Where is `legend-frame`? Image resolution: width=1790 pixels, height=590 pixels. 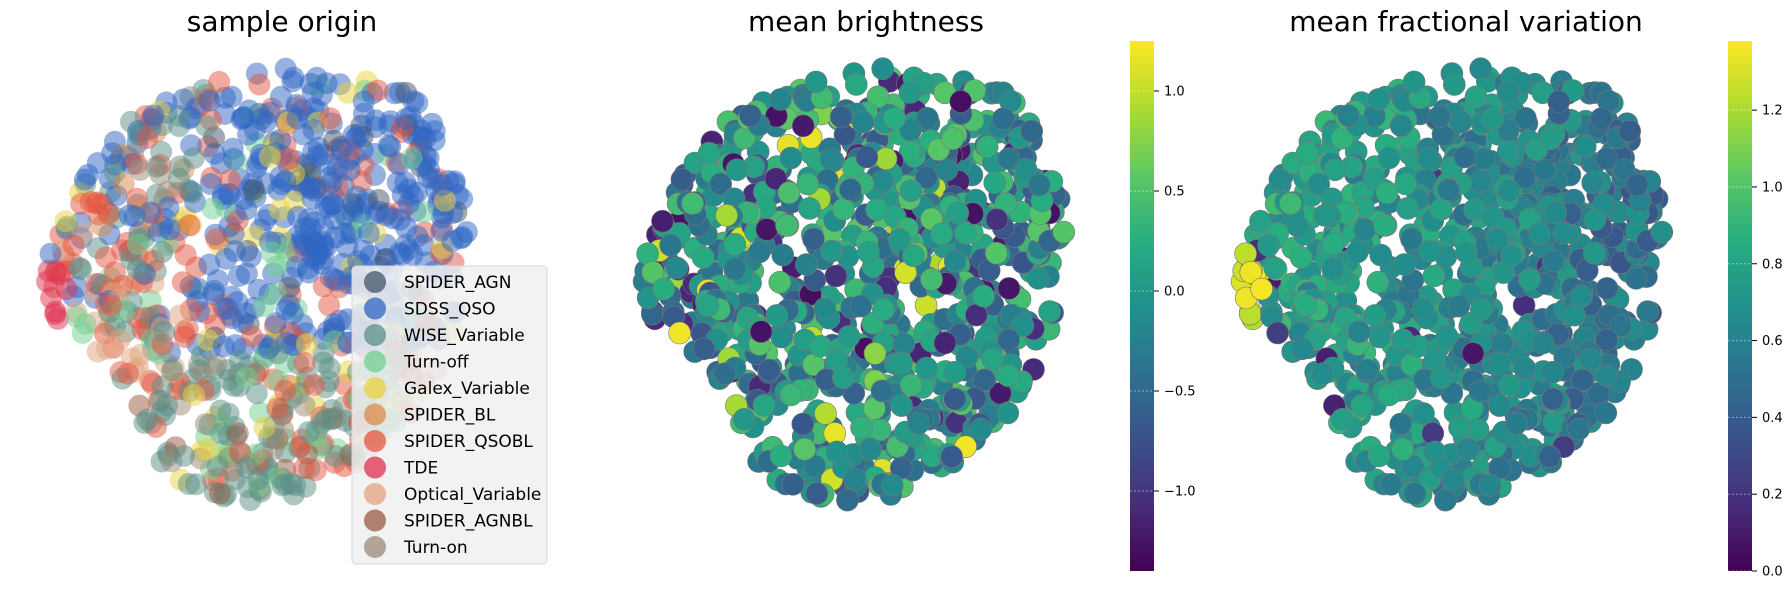 legend-frame is located at coordinates (449, 415).